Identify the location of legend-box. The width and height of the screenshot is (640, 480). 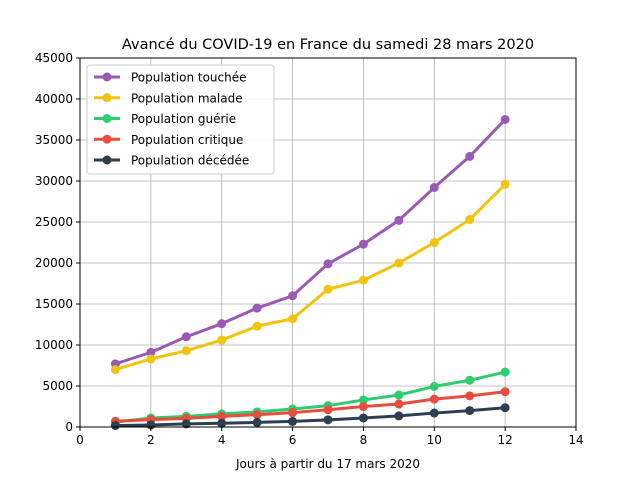
(180, 119).